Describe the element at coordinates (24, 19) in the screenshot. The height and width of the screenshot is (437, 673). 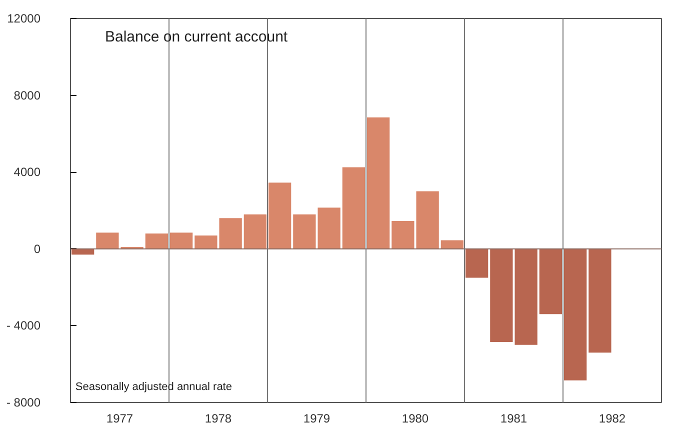
I see `y-tick-label: 12000` at that location.